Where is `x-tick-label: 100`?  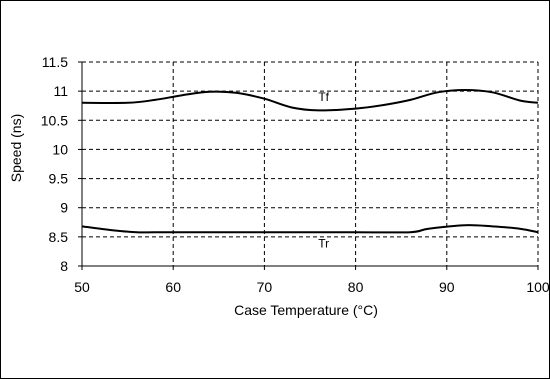 x-tick-label: 100 is located at coordinates (538, 287).